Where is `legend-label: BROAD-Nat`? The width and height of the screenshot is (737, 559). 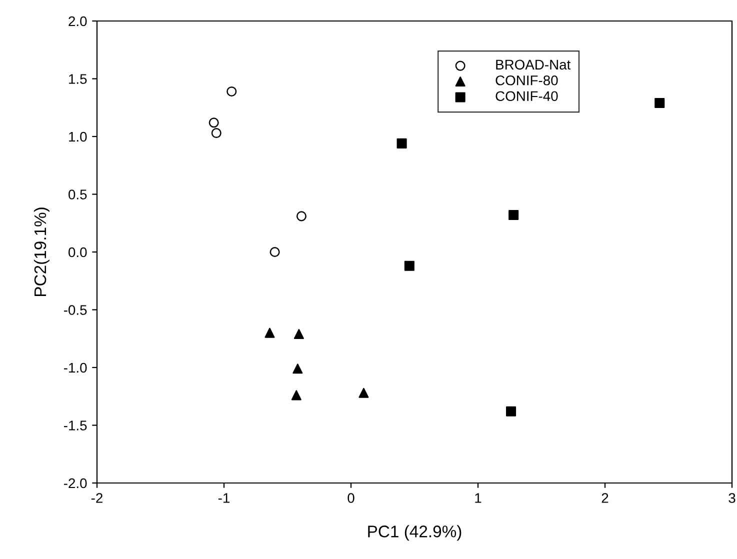 legend-label: BROAD-Nat is located at coordinates (533, 65).